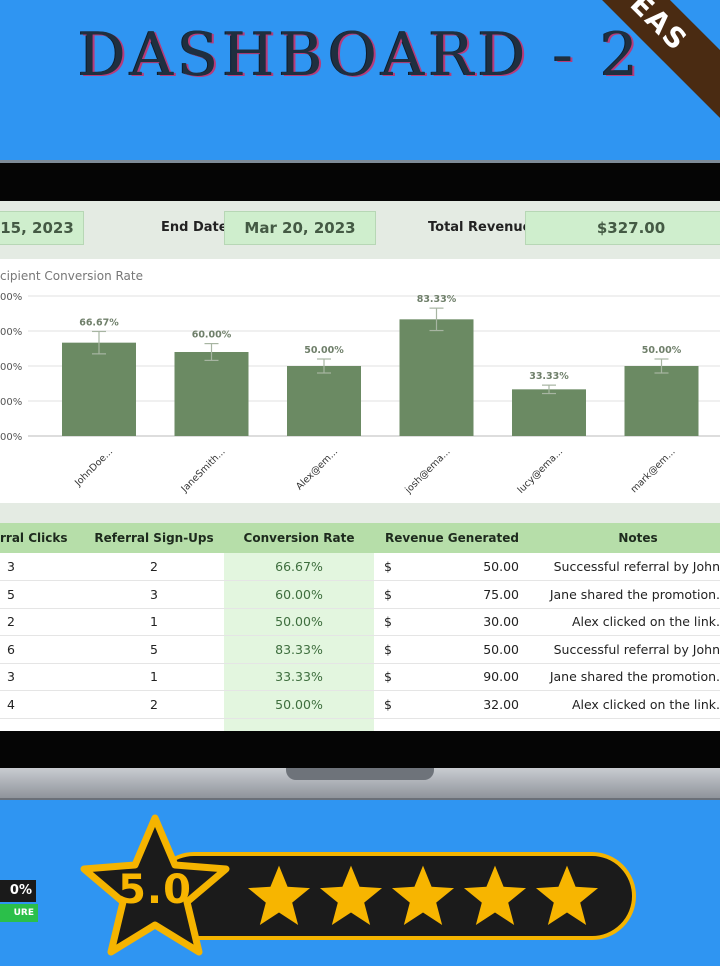  What do you see at coordinates (549, 376) in the screenshot?
I see `chart-data-label: 33.33%` at bounding box center [549, 376].